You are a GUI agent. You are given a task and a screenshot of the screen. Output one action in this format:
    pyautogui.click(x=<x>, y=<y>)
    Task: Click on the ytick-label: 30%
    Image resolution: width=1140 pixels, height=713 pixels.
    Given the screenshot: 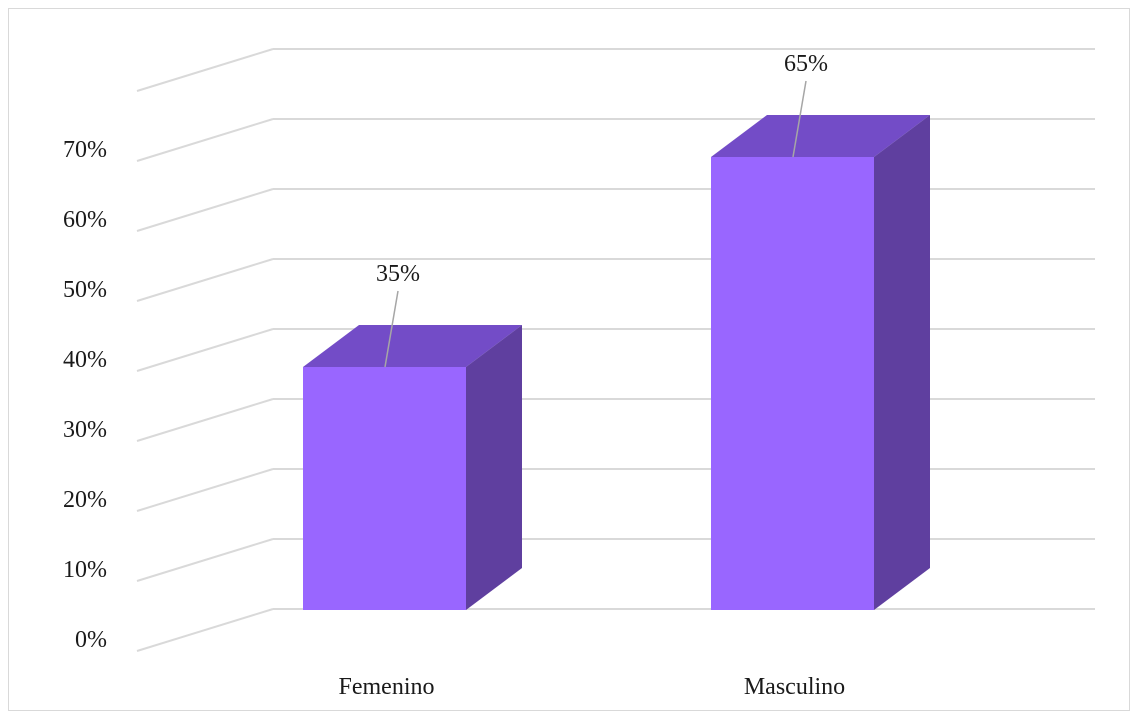 What is the action you would take?
    pyautogui.click(x=85, y=430)
    